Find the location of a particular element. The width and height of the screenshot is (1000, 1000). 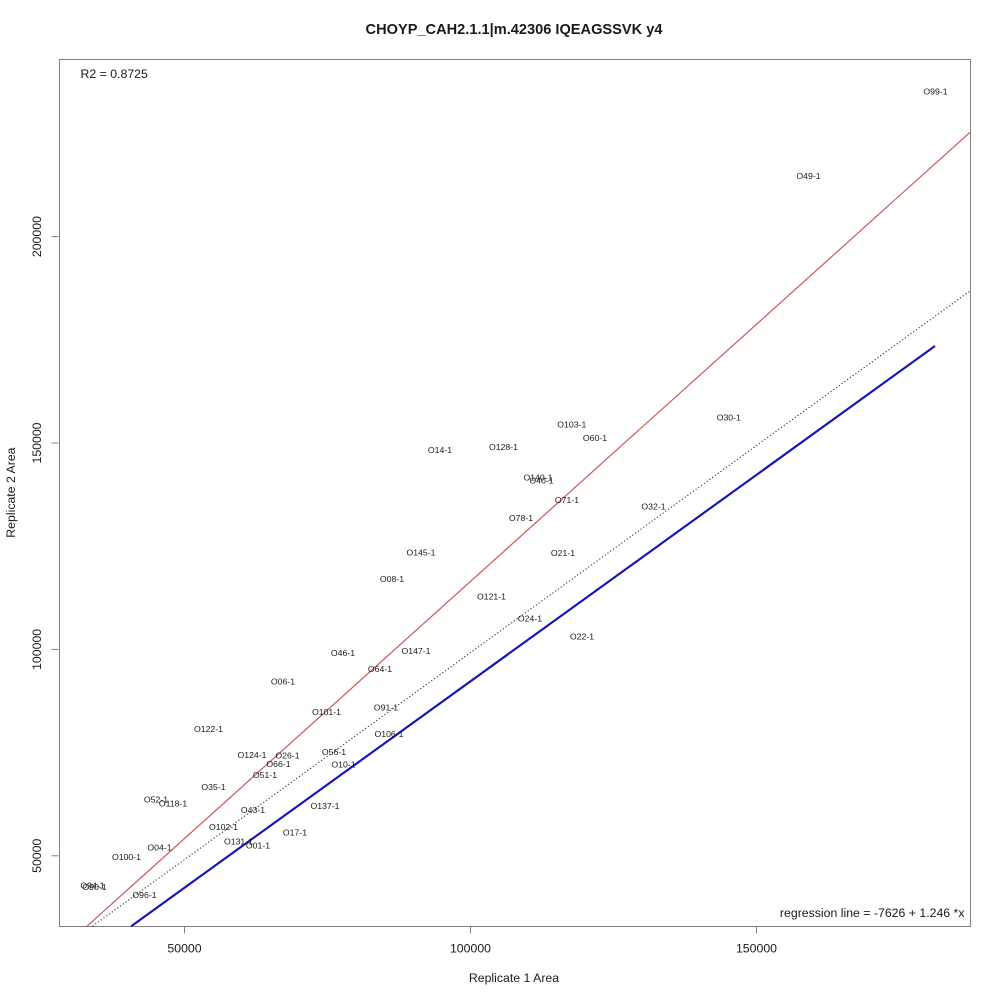

svg-text: O46-1 is located at coordinates (343, 653).